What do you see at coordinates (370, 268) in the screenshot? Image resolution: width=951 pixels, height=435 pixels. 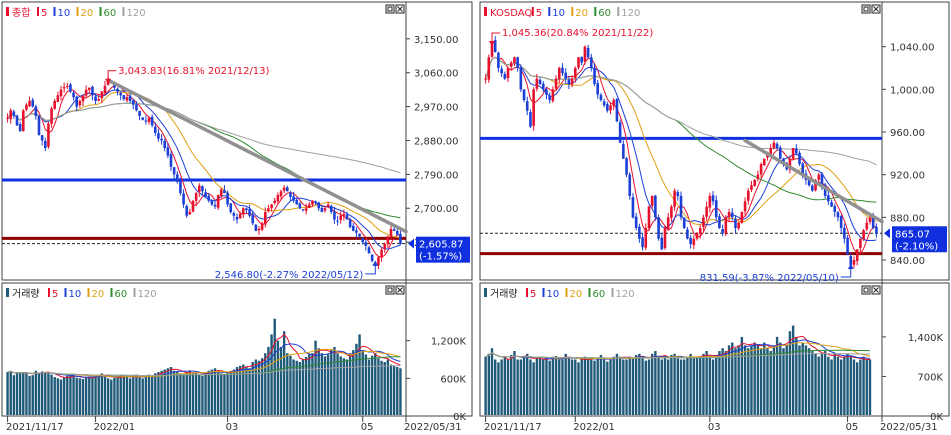 I see `low-arrow` at bounding box center [370, 268].